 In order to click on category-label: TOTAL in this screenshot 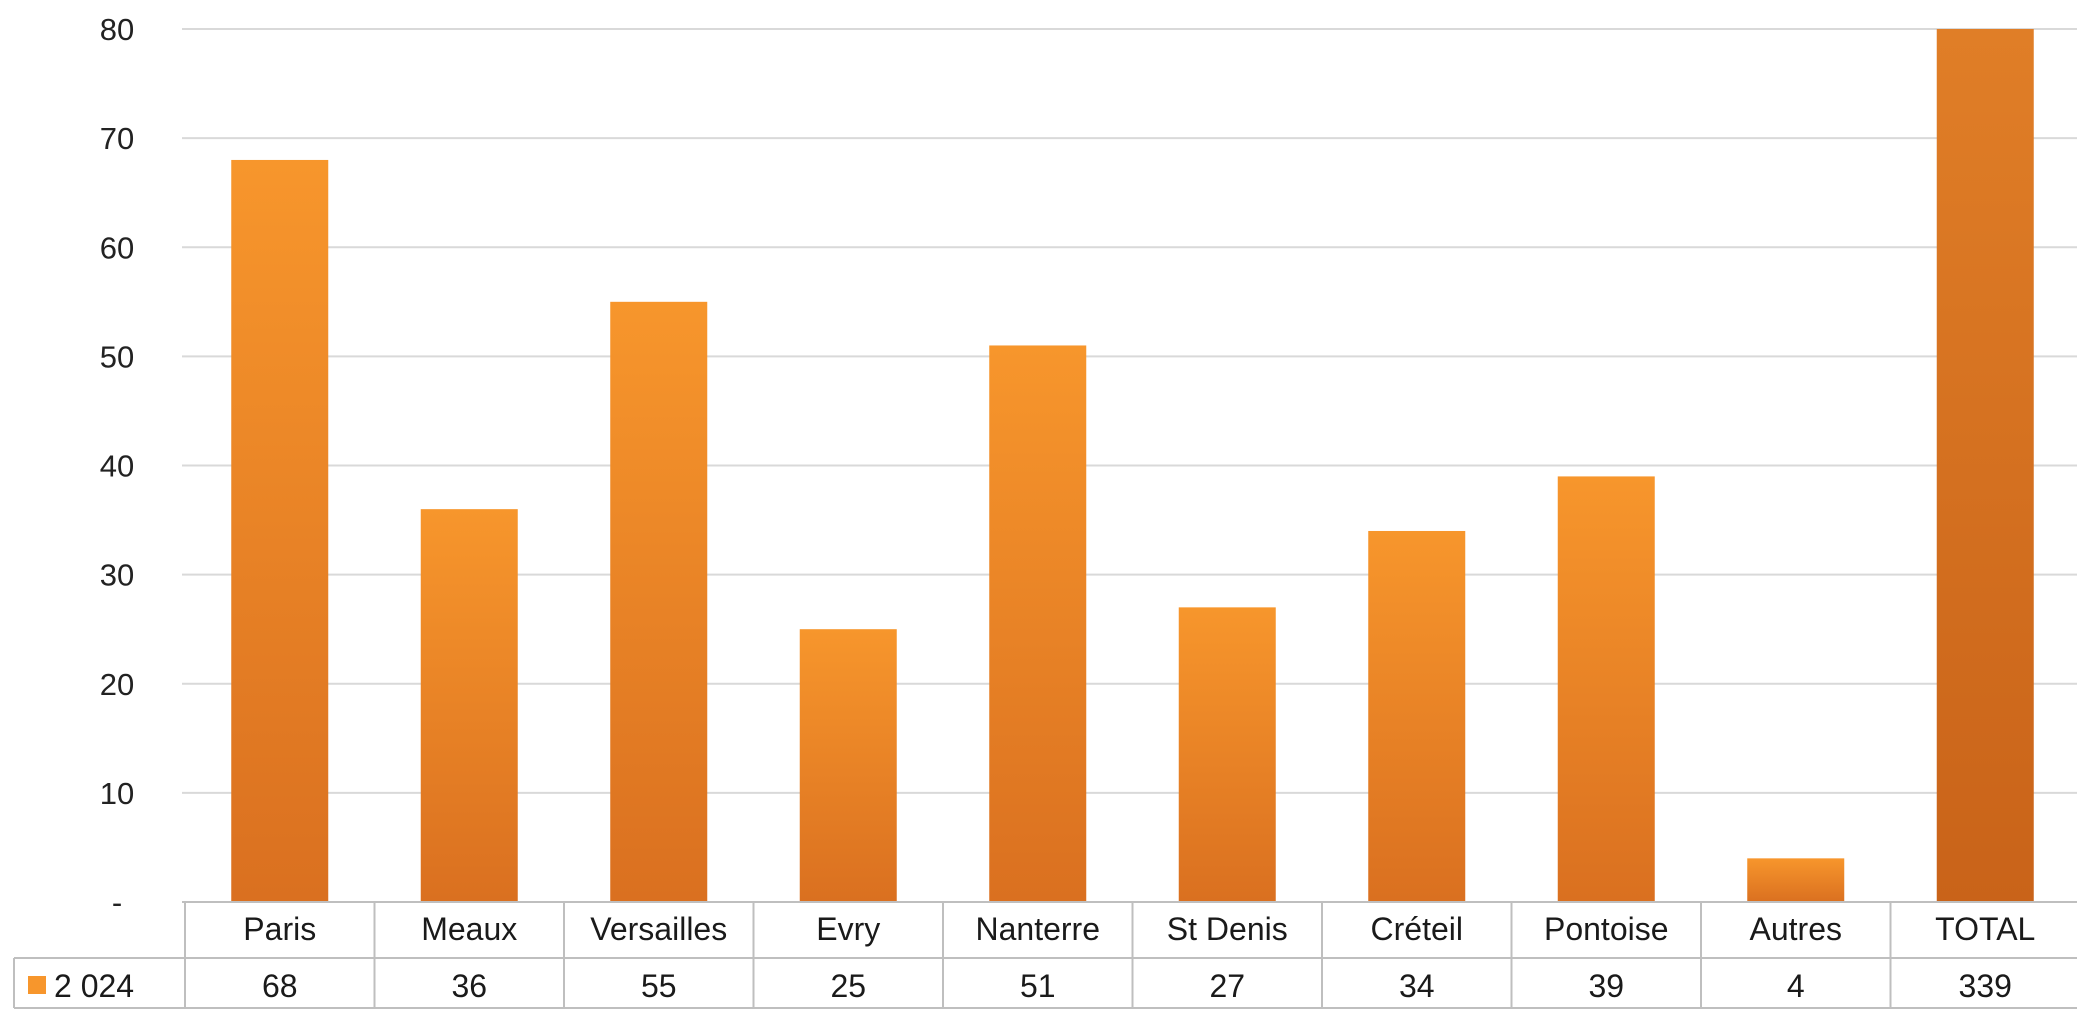, I will do `click(1985, 929)`.